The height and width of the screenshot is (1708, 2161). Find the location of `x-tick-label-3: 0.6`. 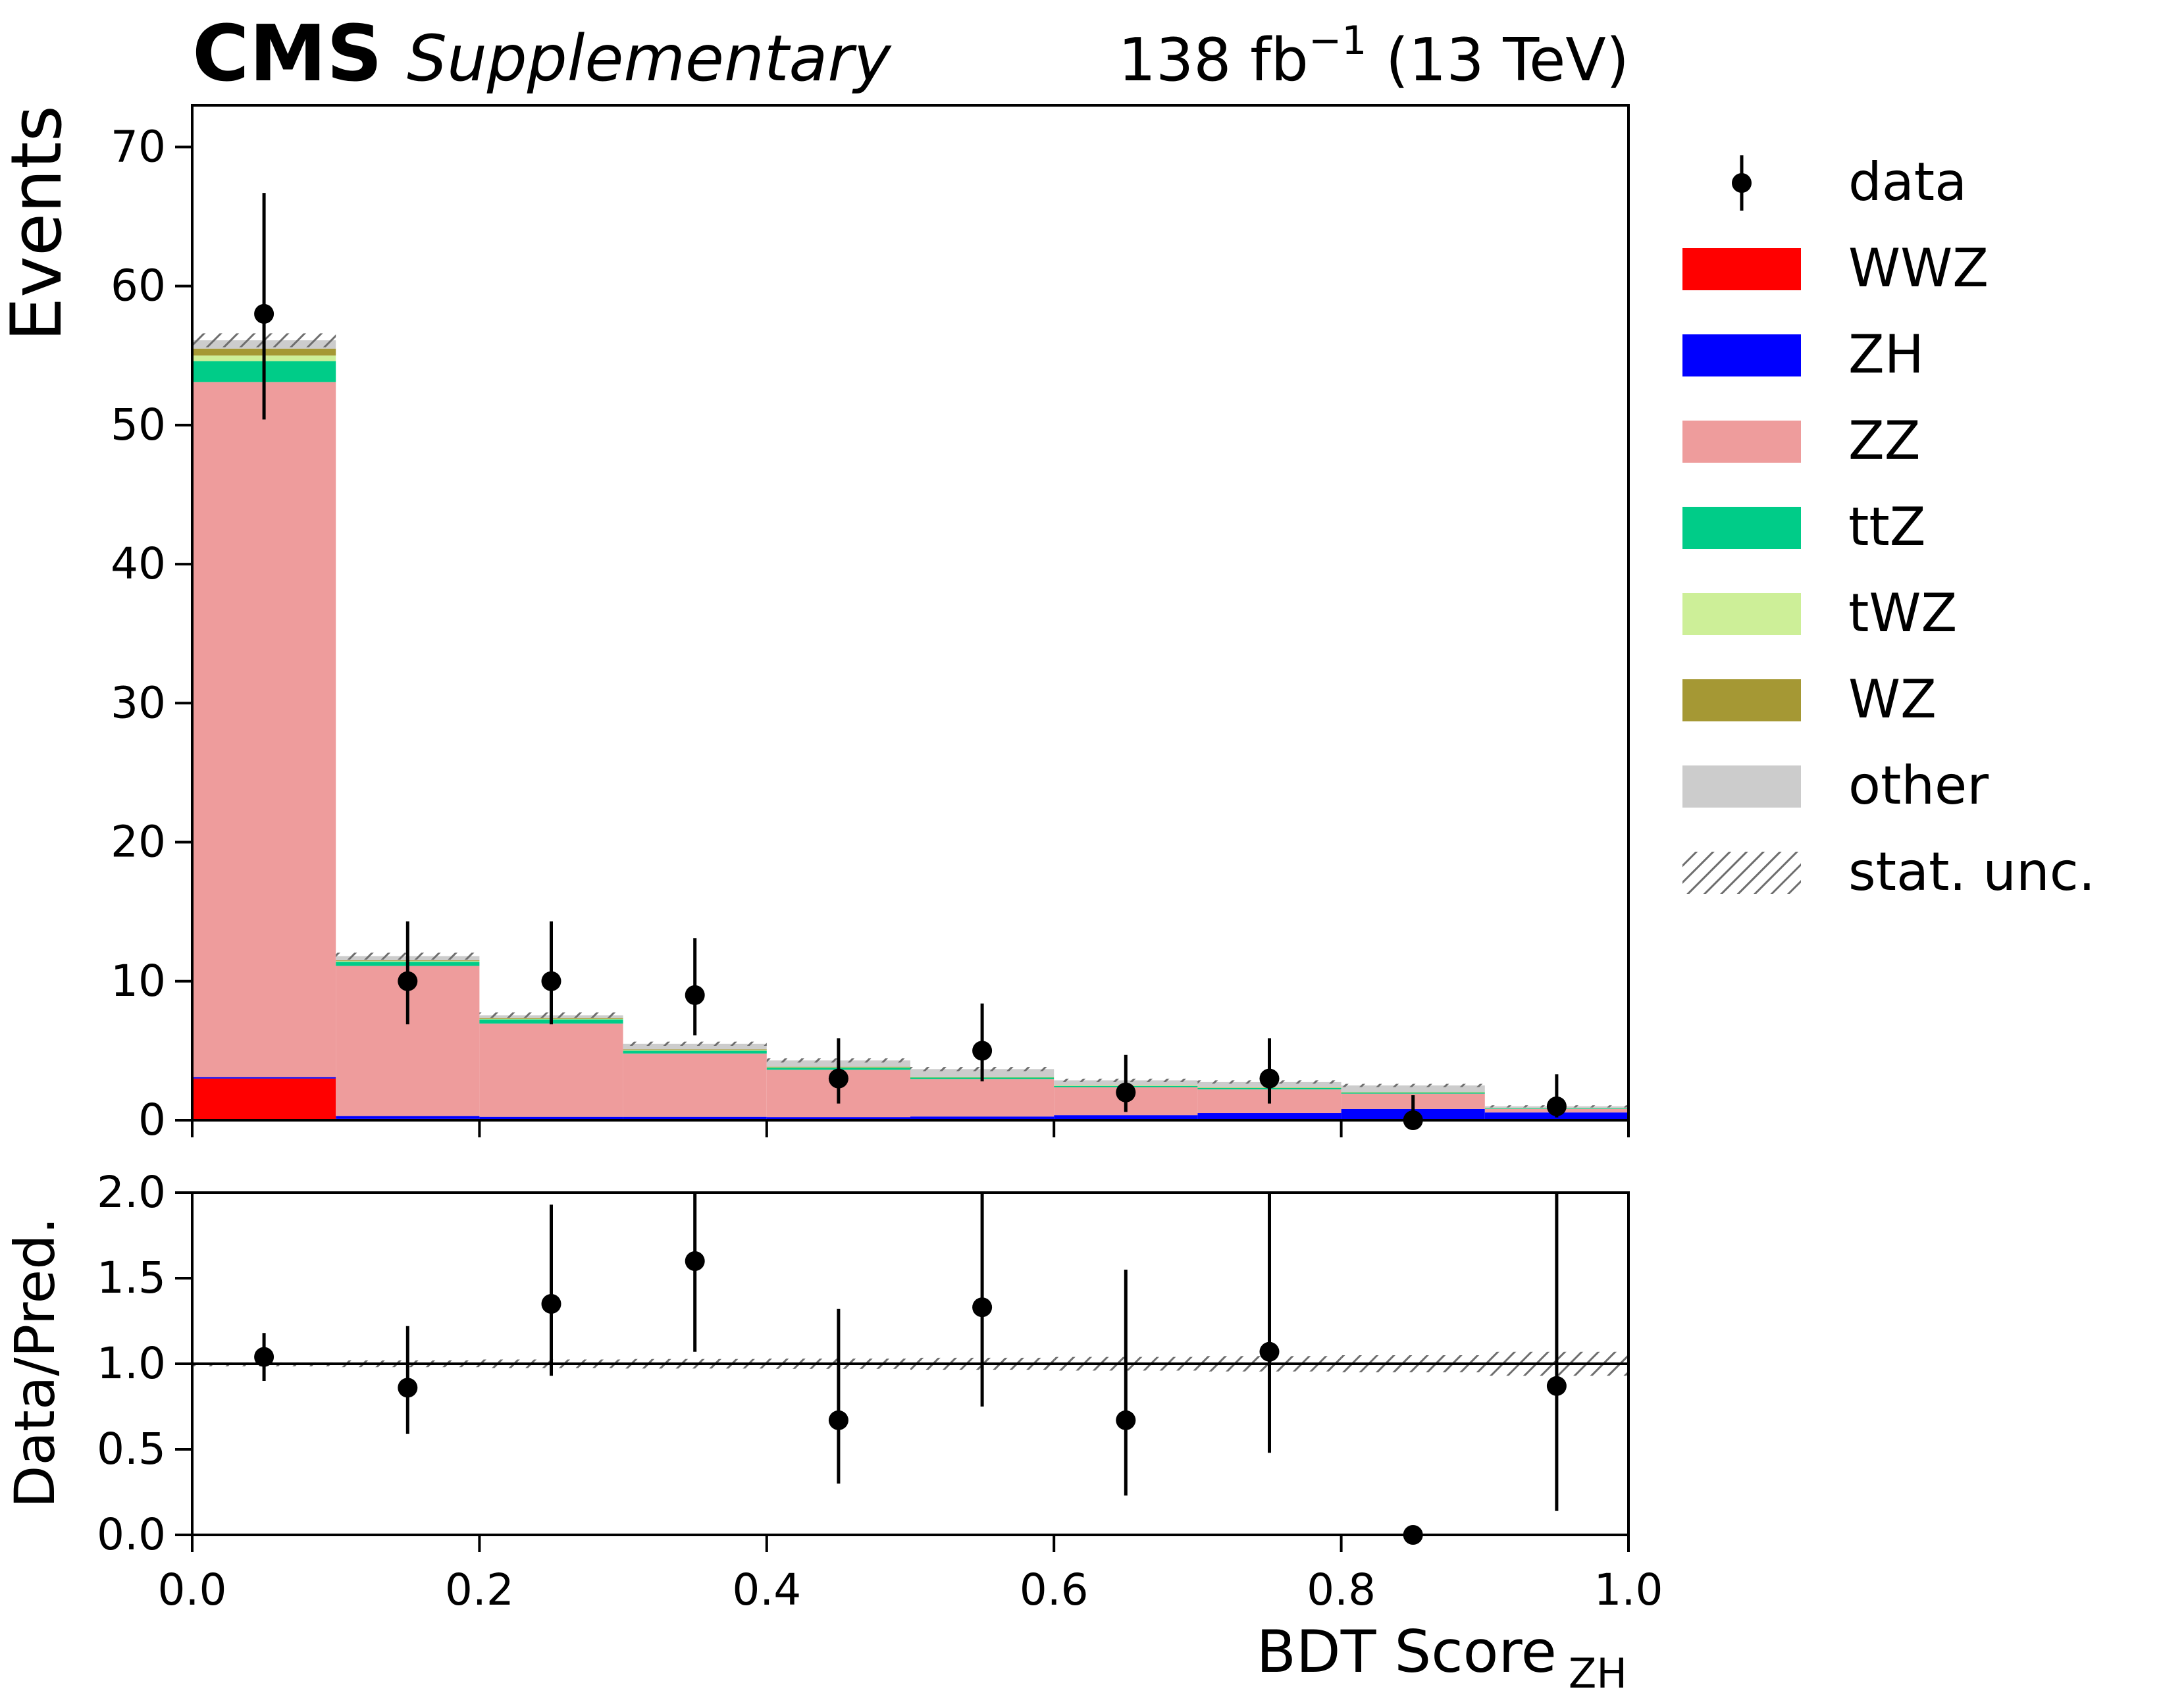

x-tick-label-3: 0.6 is located at coordinates (1054, 1590).